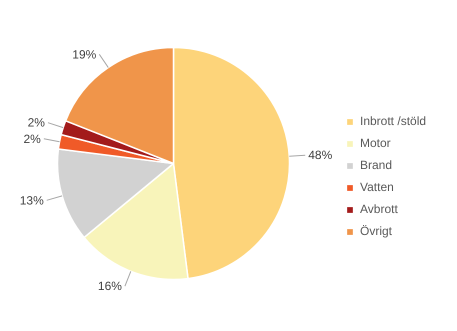  I want to click on legend-label: Brand, so click(376, 165).